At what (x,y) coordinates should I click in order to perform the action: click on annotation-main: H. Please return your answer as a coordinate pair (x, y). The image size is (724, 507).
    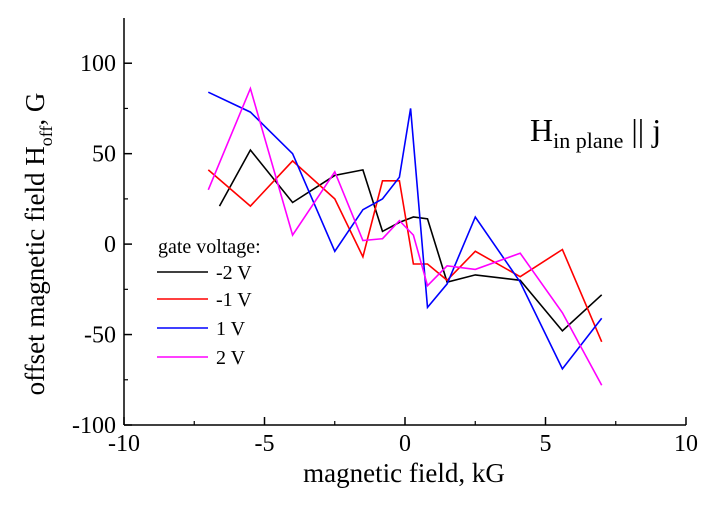
    Looking at the image, I should click on (541, 130).